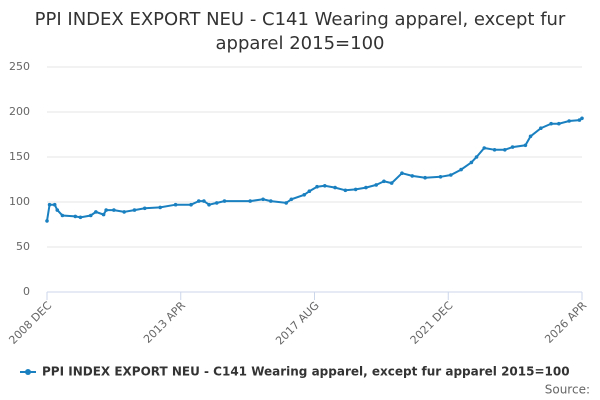 This screenshot has width=600, height=400. What do you see at coordinates (19, 111) in the screenshot?
I see `y-tick-label: 200` at bounding box center [19, 111].